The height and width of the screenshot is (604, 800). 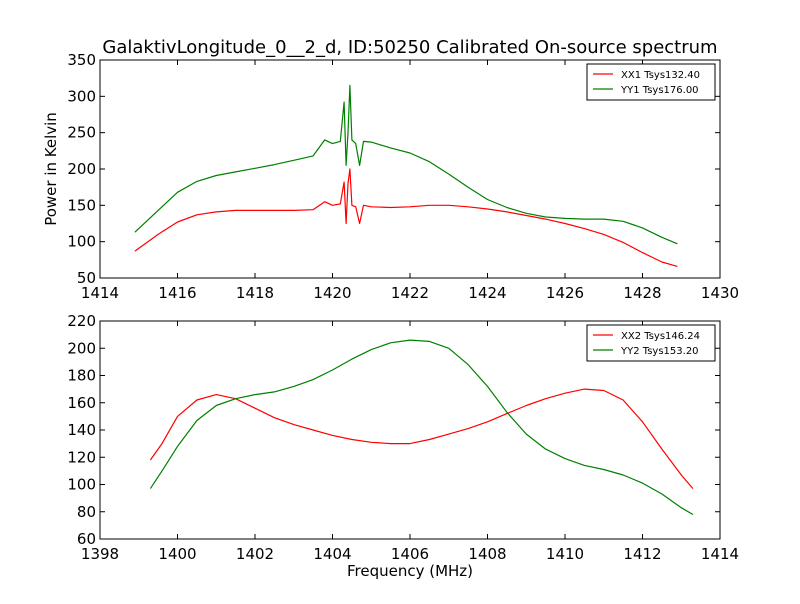 I want to click on legend-label: YY2 Tsys153.20, so click(x=659, y=351).